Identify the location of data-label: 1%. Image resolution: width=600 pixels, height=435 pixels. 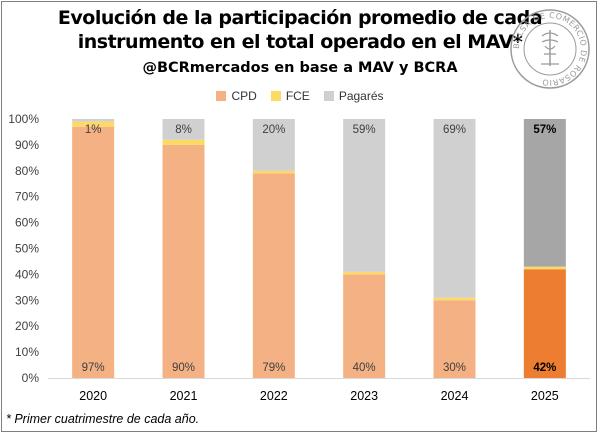
(93, 130).